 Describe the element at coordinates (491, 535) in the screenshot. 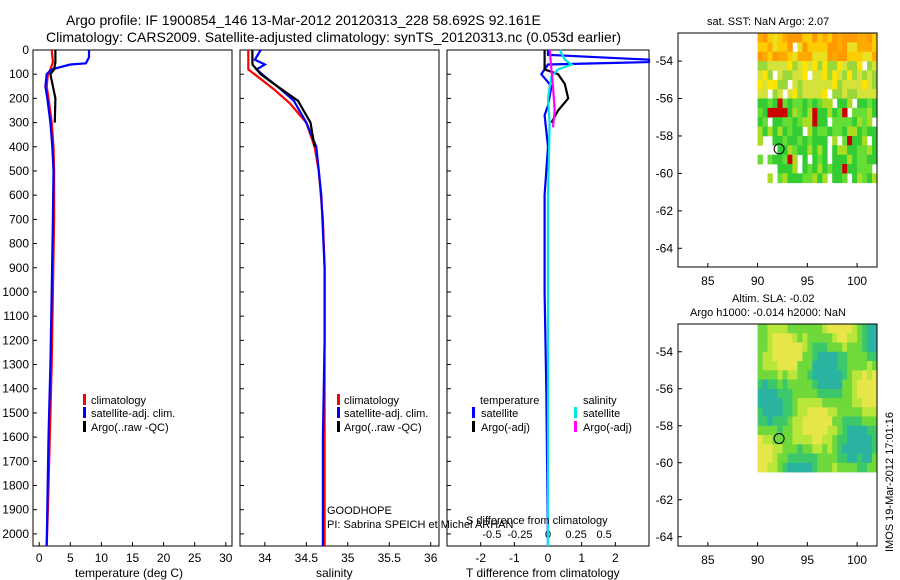

I see `x-top-tick-label: -0.5` at that location.